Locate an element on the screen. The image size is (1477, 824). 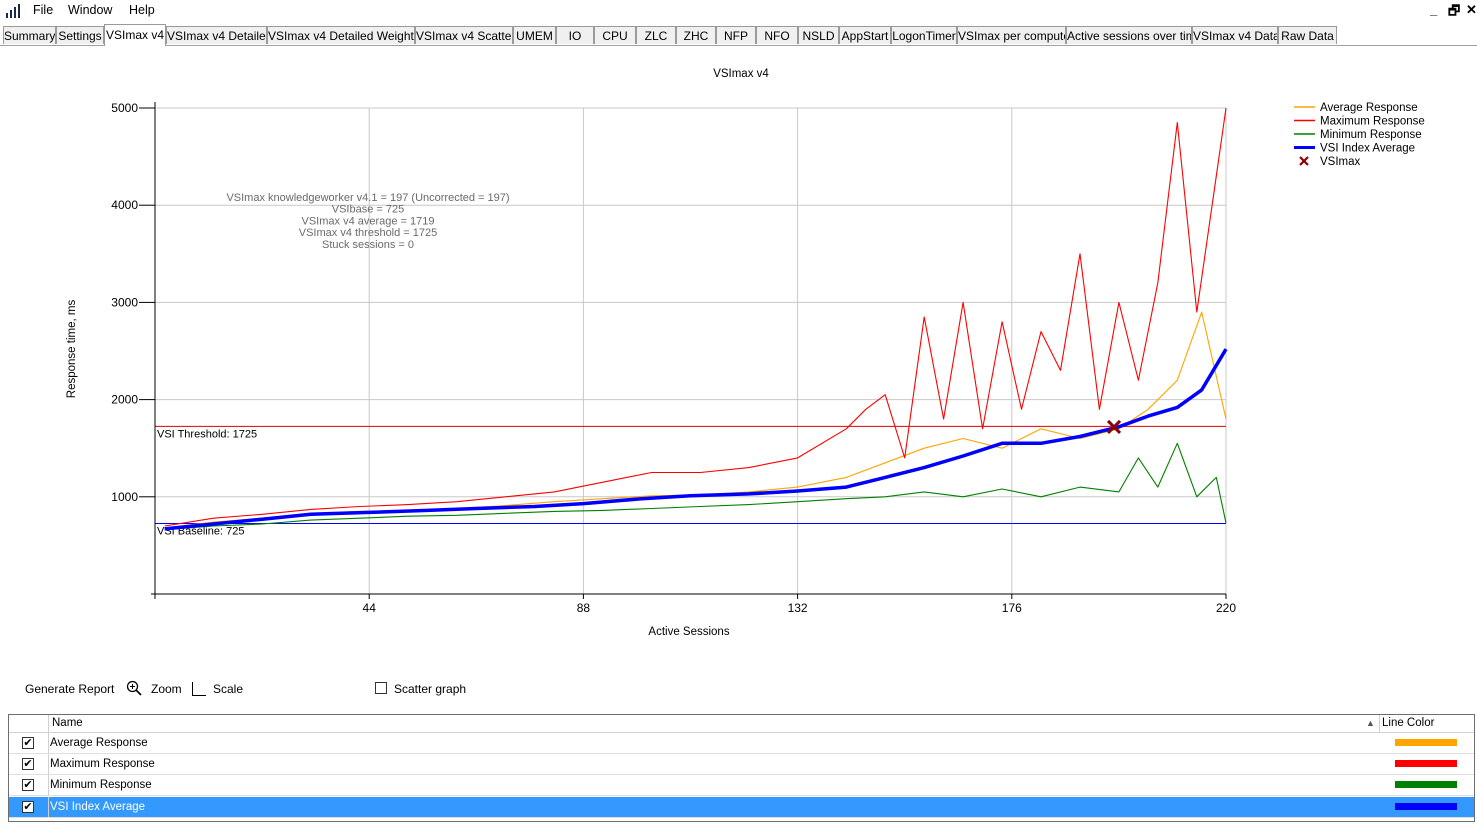
info-line: VSImax v4 average = 1719 is located at coordinates (368, 221).